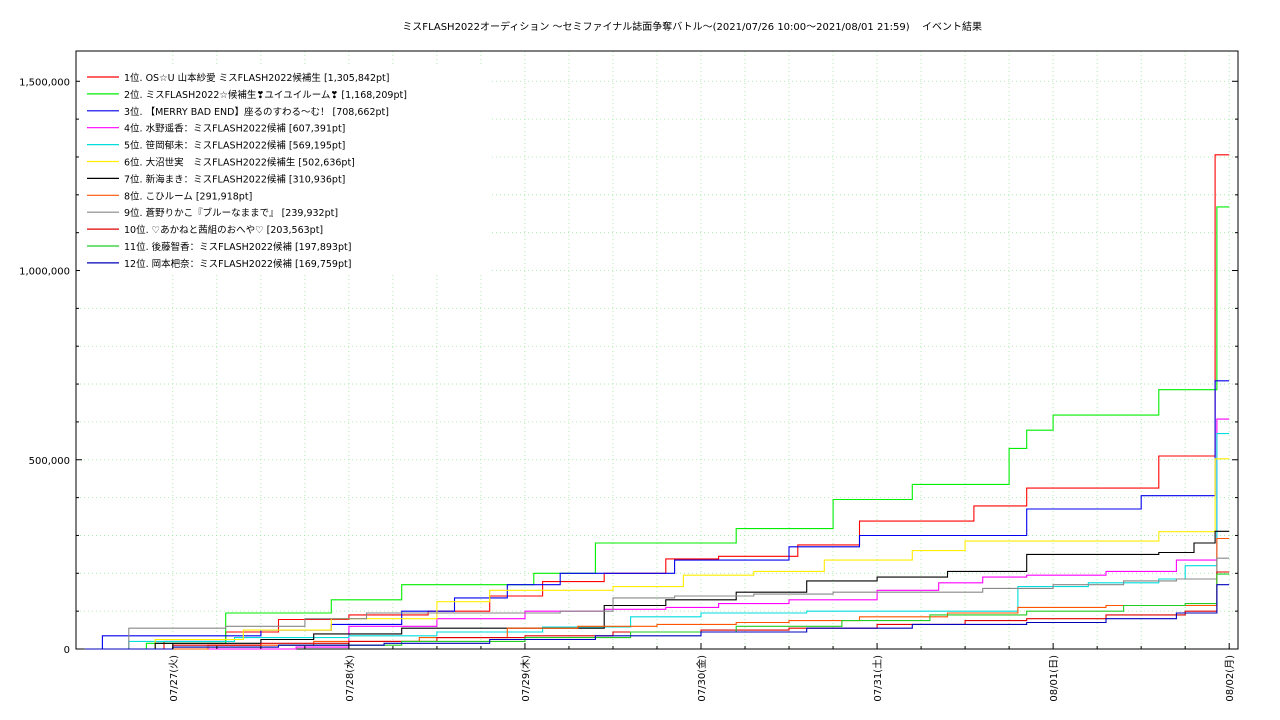 Image resolution: width=1280 pixels, height=720 pixels. What do you see at coordinates (44, 272) in the screenshot?
I see `y-tick-label: 1,000,000` at bounding box center [44, 272].